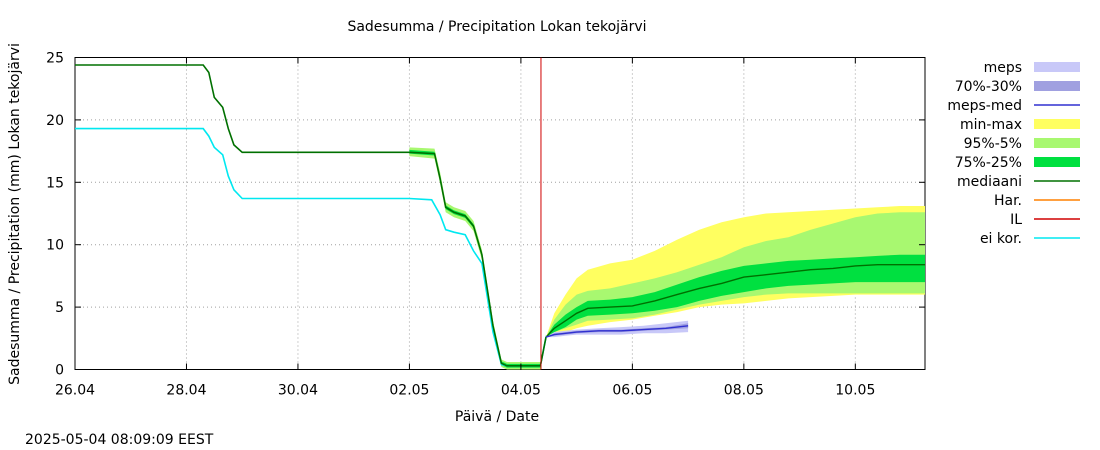  I want to click on x-tick-label: 06.05, so click(632, 391).